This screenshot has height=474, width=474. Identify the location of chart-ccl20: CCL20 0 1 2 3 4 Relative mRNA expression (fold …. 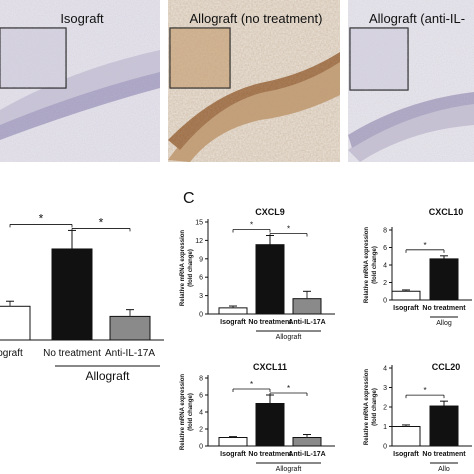
(418, 417).